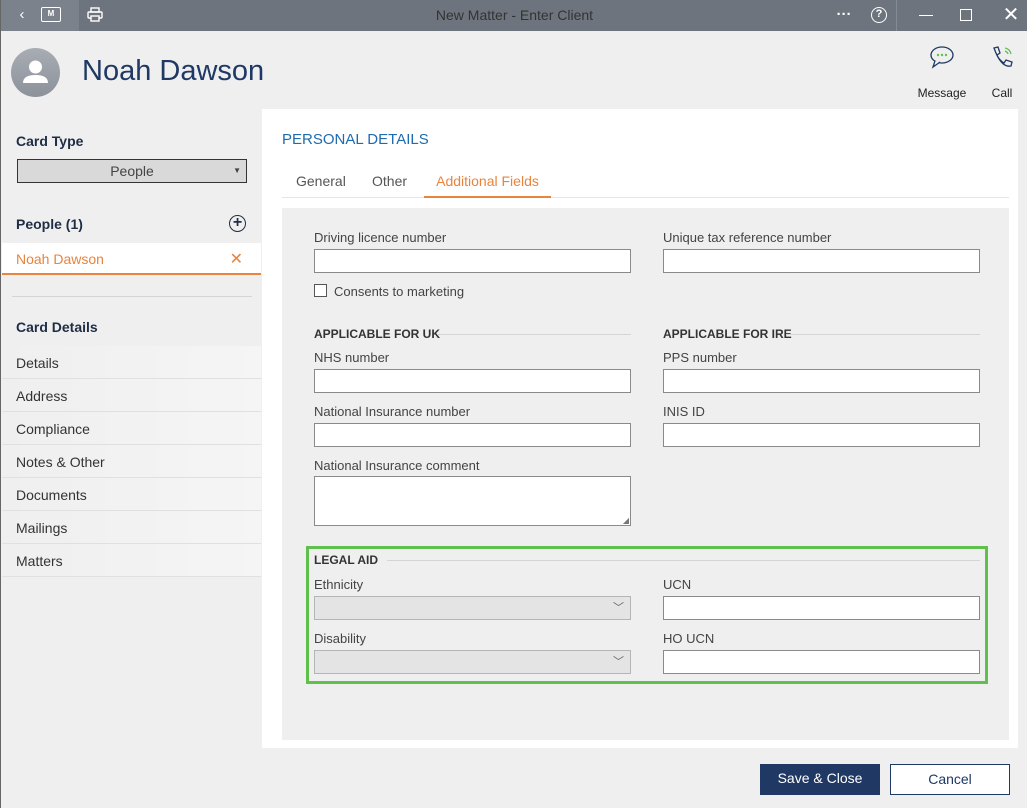  I want to click on ni-comment-textarea: ◢, so click(472, 501).